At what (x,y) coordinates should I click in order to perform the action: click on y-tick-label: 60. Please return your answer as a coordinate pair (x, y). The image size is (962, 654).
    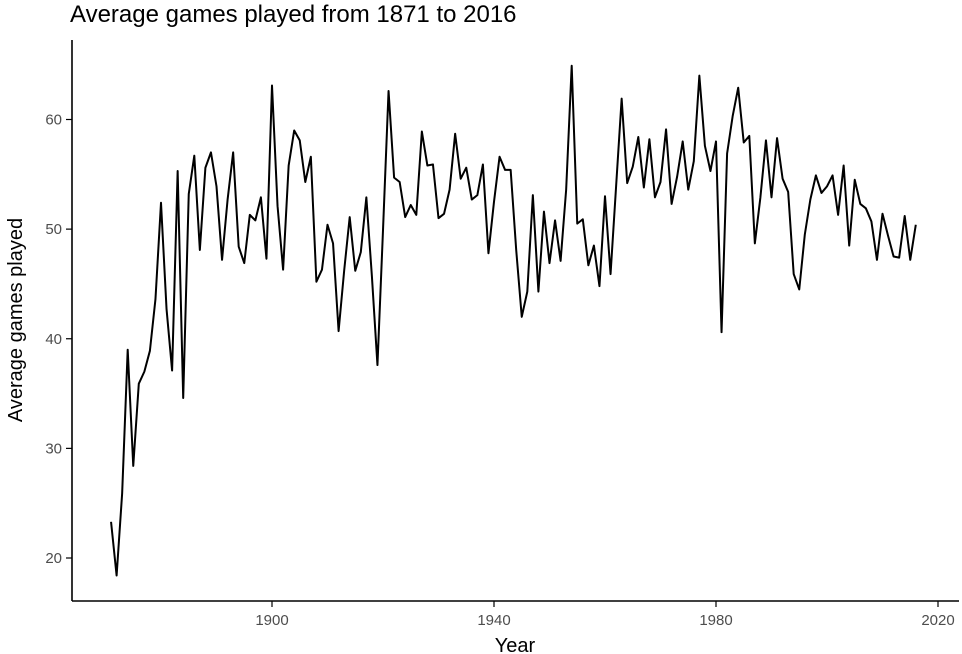
    Looking at the image, I should click on (53, 120).